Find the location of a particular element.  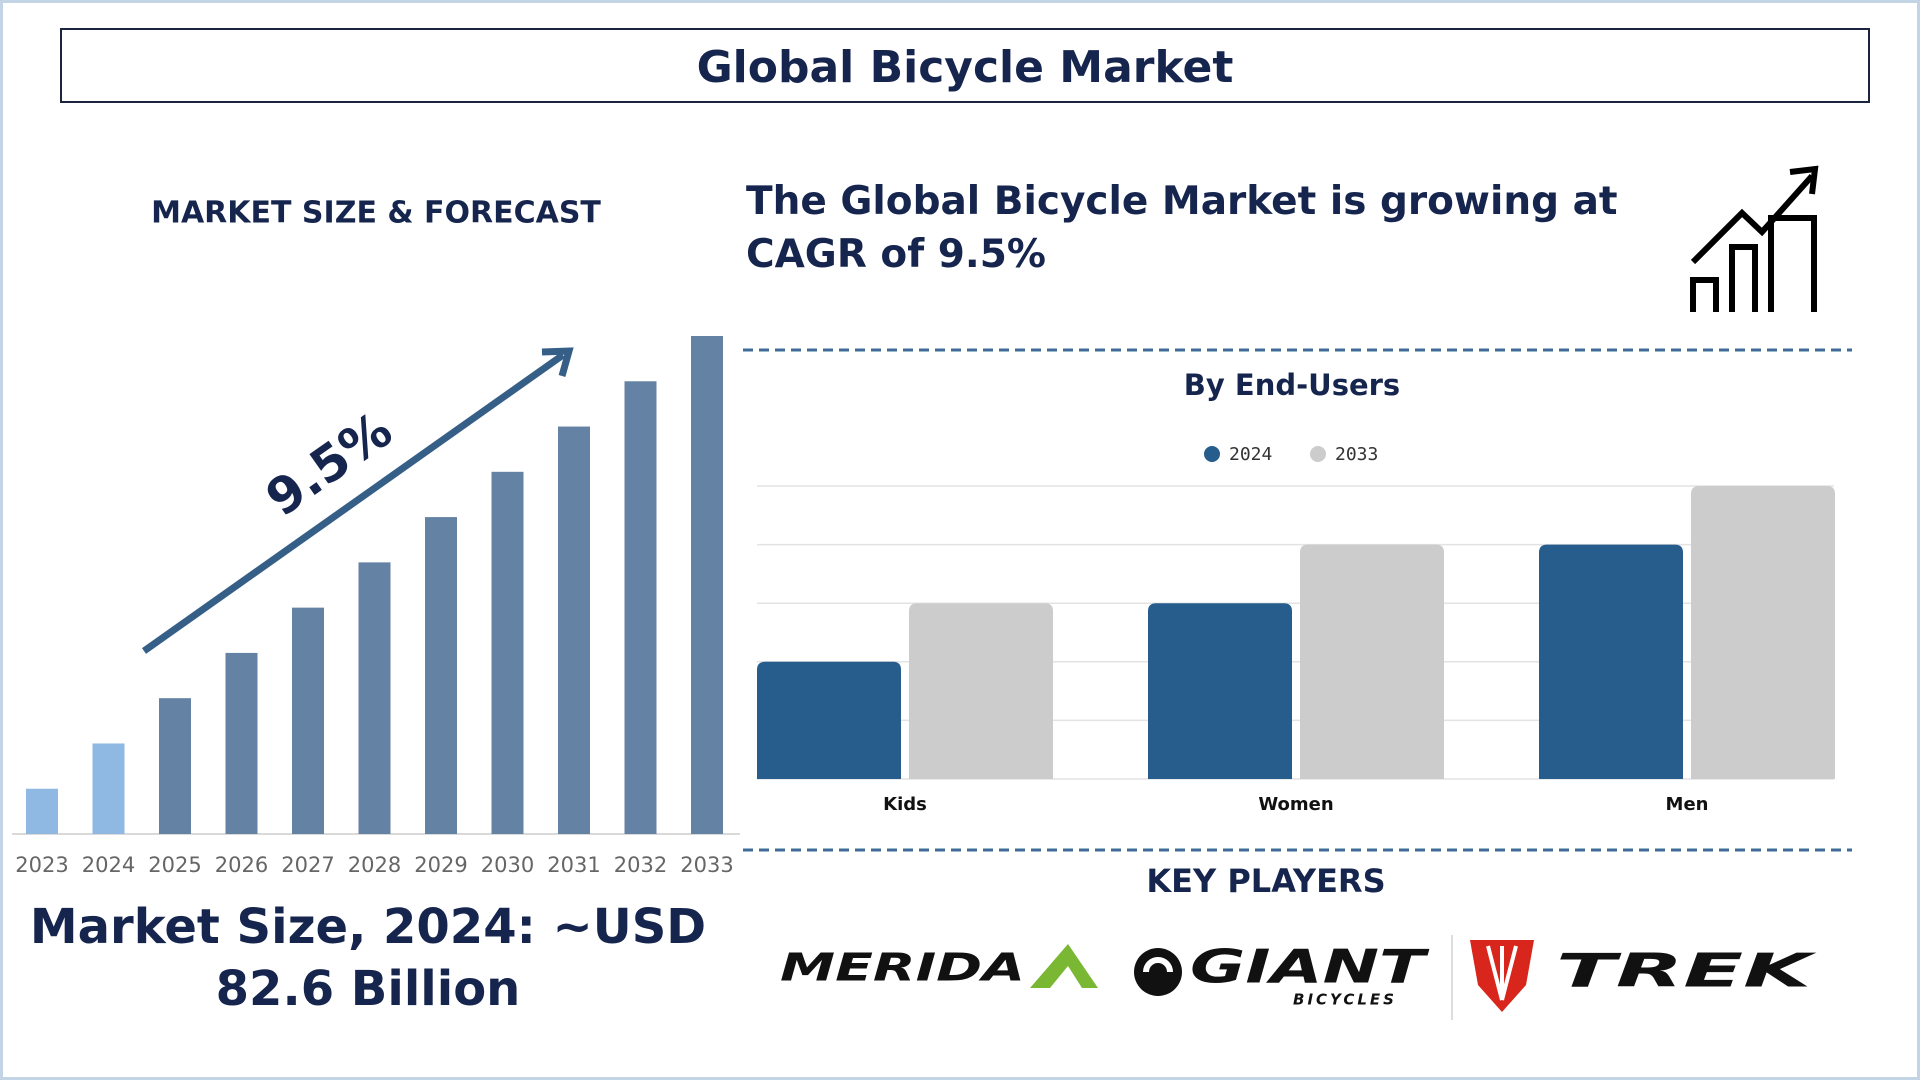

trek-logo: TREK is located at coordinates (1643, 976).